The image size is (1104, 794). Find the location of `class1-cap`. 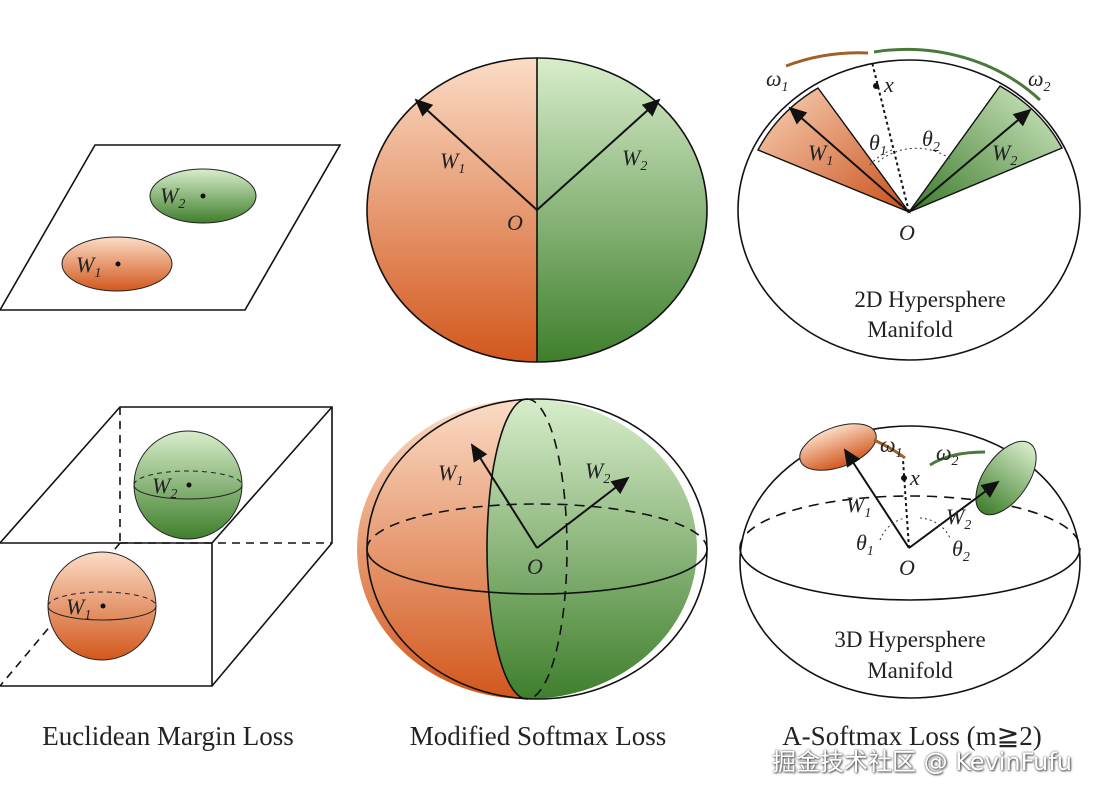

class1-cap is located at coordinates (838, 447).